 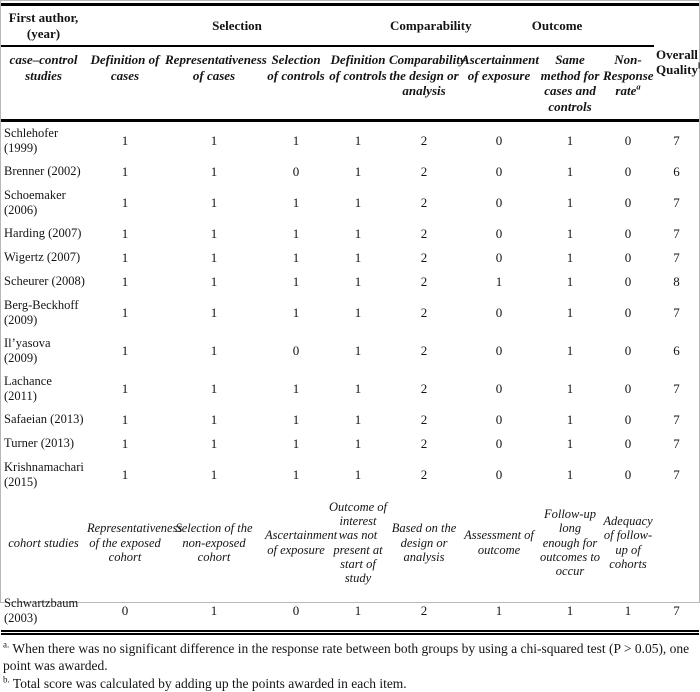 I want to click on overall-quality-label: Overall Quality, so click(x=677, y=62).